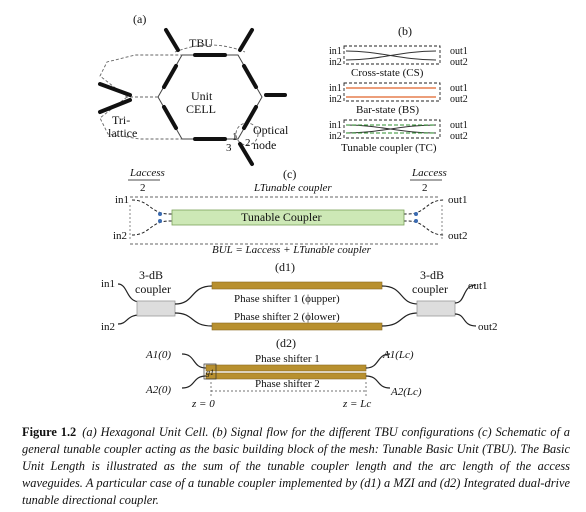 This screenshot has height=512, width=586. Describe the element at coordinates (147, 173) in the screenshot. I see `laccess-left: Laccess` at that location.